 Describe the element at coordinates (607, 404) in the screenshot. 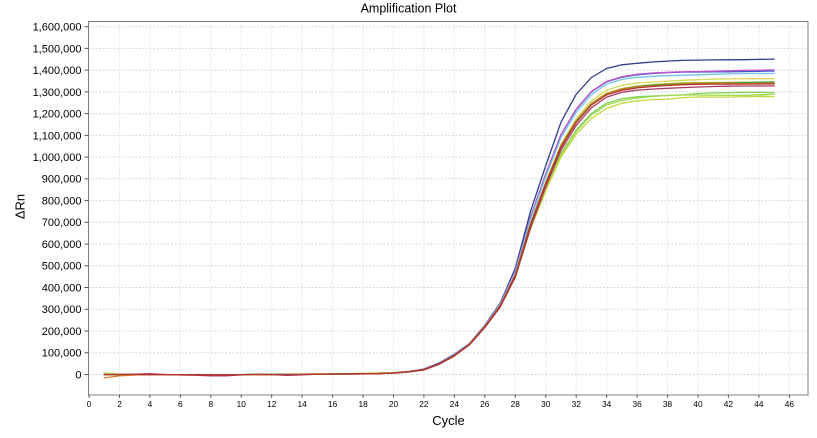

I see `svg-text: 34` at that location.